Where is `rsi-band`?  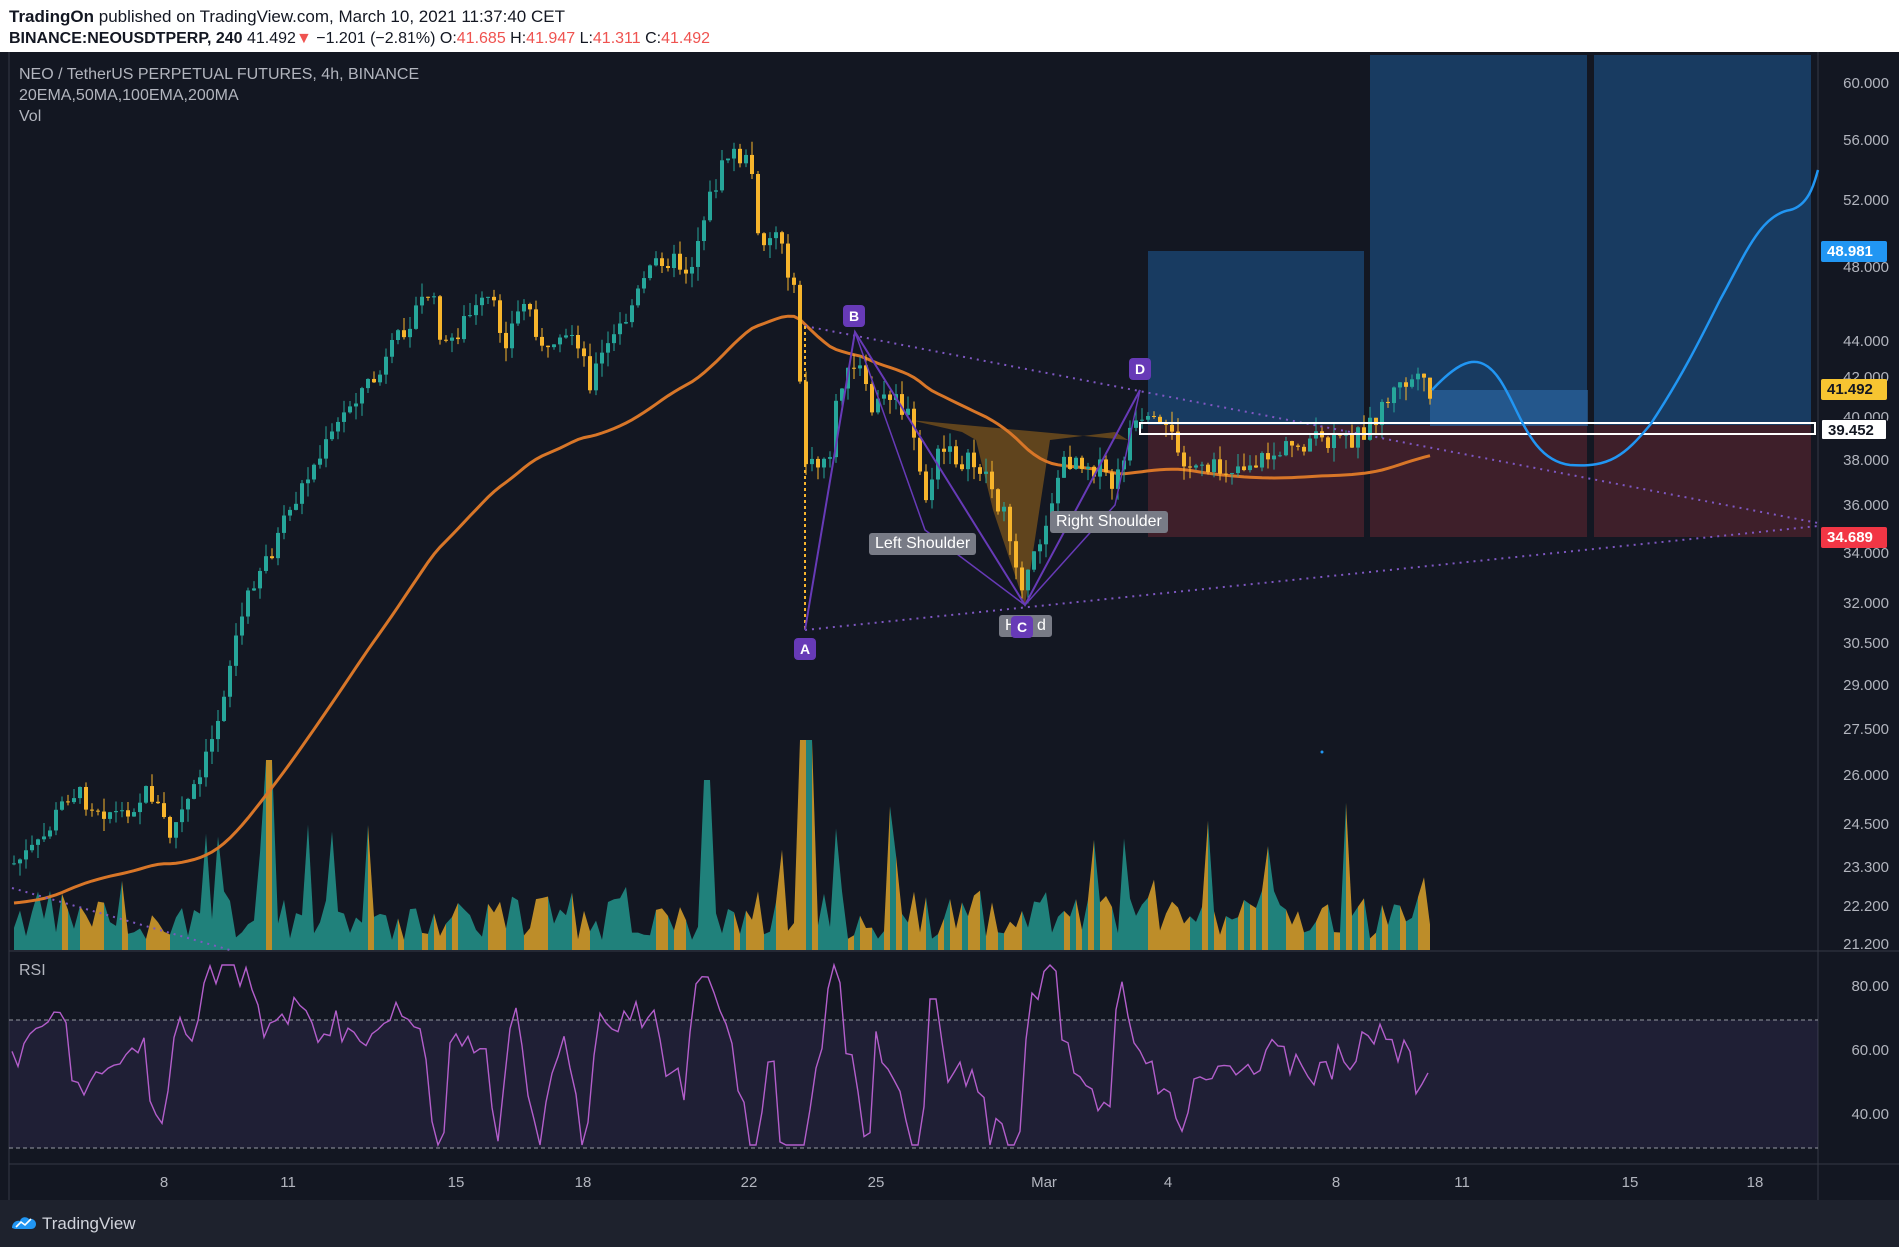 rsi-band is located at coordinates (913, 1084).